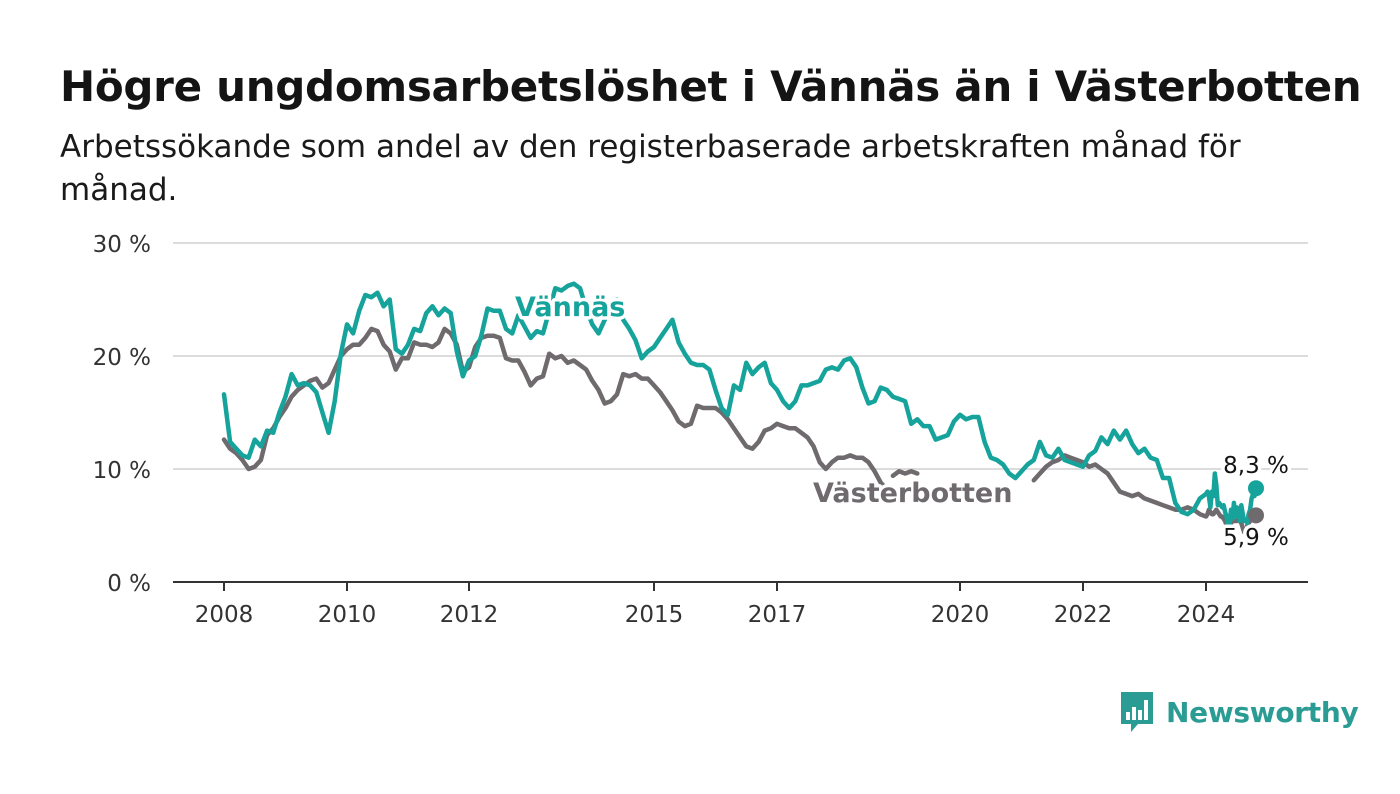  What do you see at coordinates (122, 245) in the screenshot?
I see `y-tick-label: 30 %` at bounding box center [122, 245].